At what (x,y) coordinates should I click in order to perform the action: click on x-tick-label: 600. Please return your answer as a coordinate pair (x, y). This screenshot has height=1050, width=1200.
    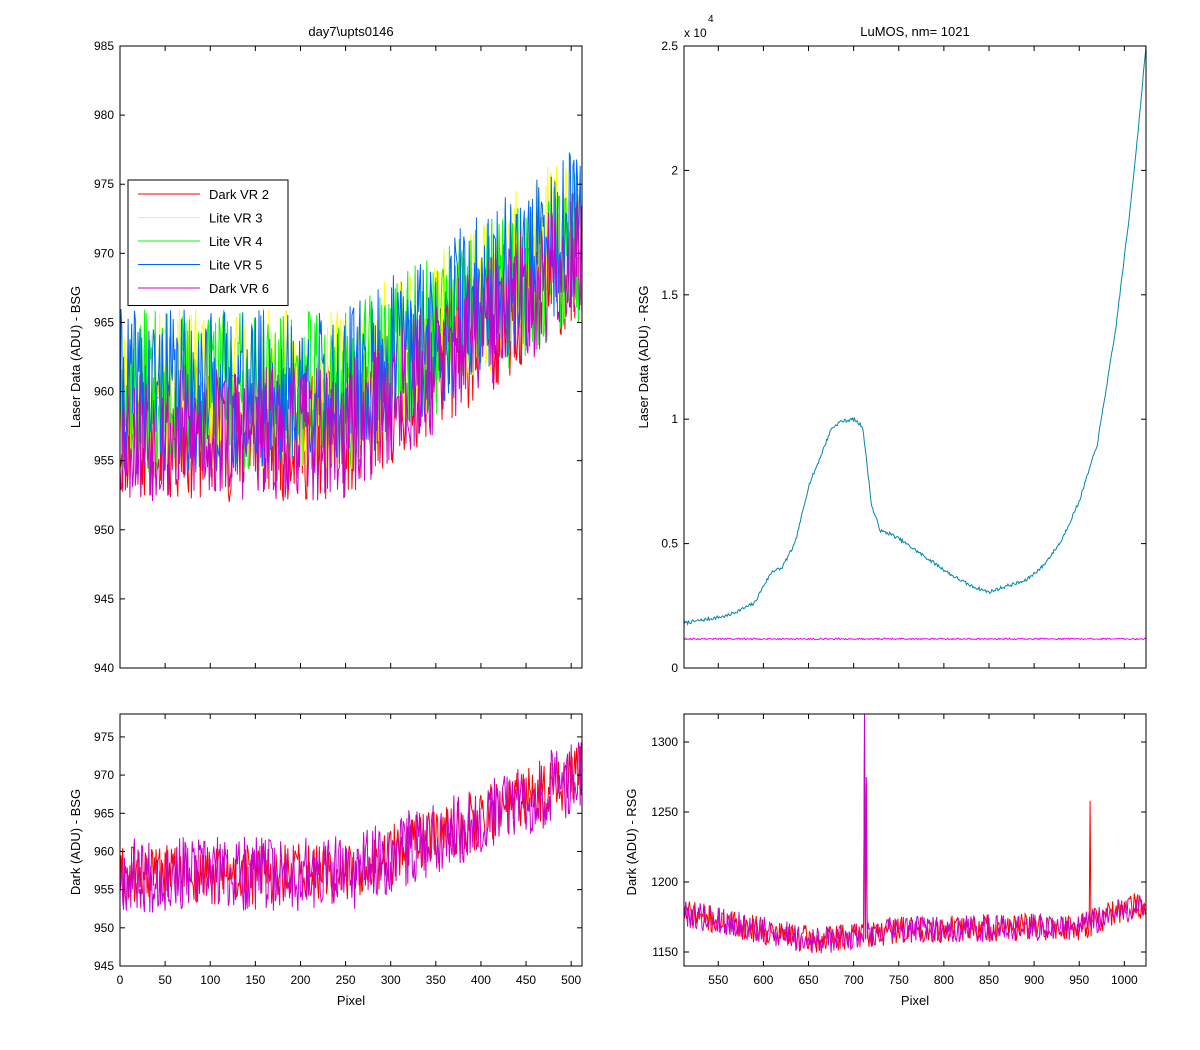
    Looking at the image, I should click on (763, 980).